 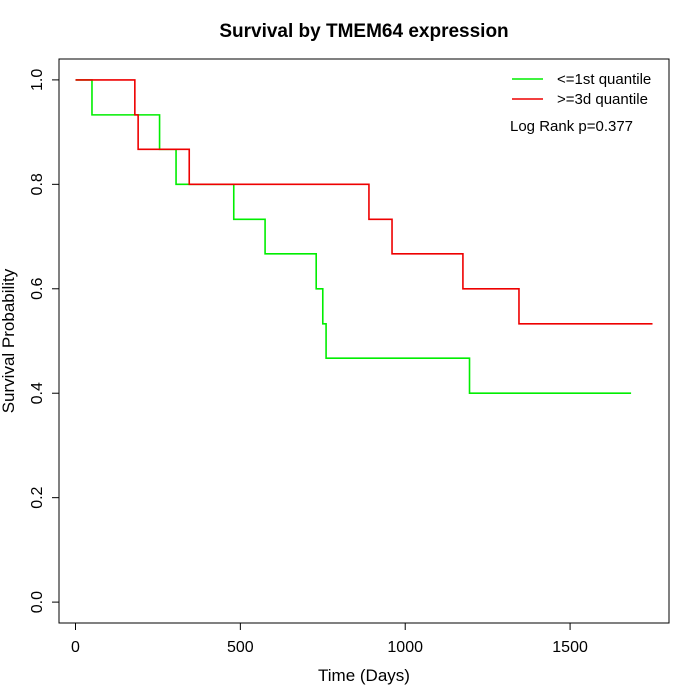 What do you see at coordinates (44, 341) in the screenshot?
I see `y-axis: 0.0 0.2 0.4 0.6 0.8 1.0` at bounding box center [44, 341].